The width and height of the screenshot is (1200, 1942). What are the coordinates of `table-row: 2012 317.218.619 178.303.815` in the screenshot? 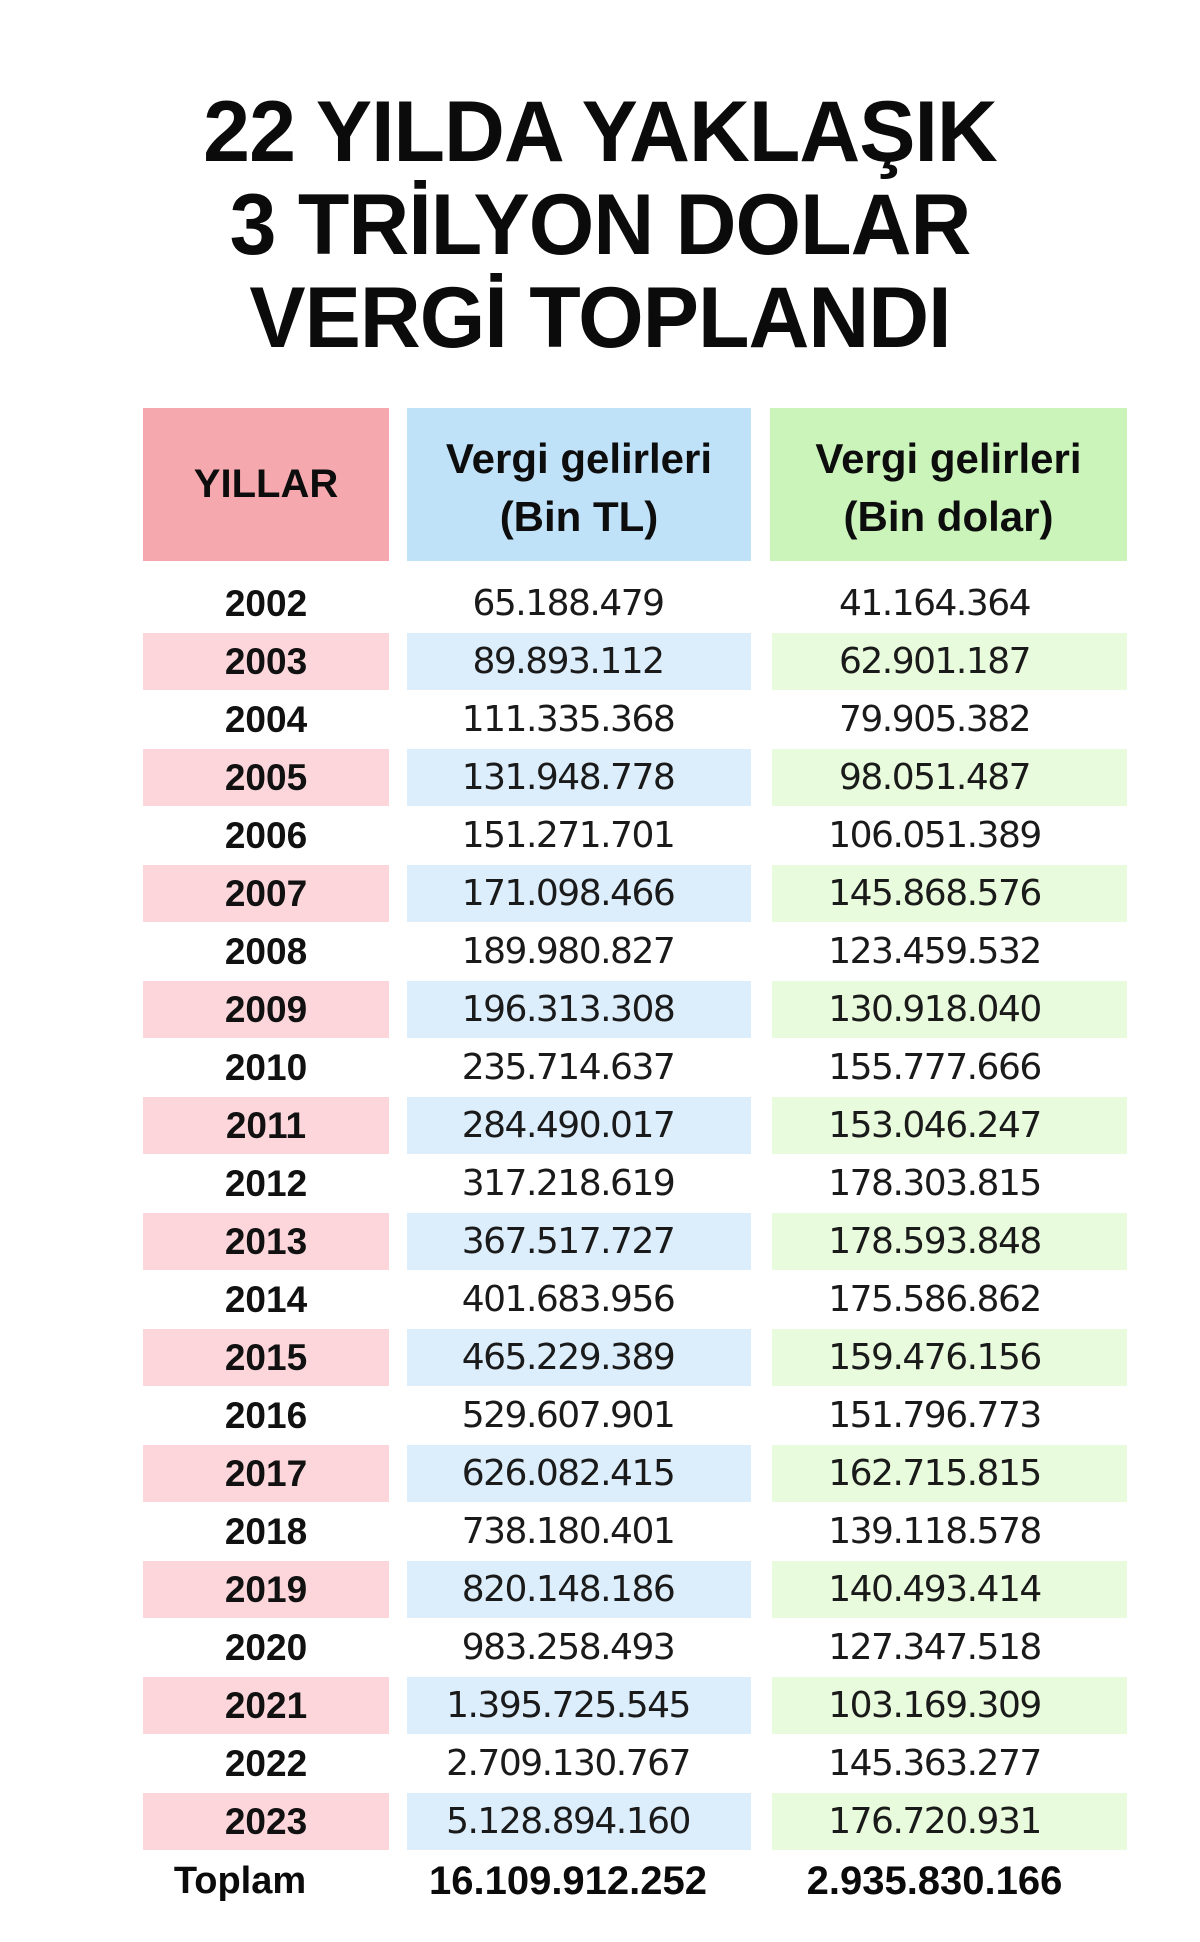 It's located at (600, 1183).